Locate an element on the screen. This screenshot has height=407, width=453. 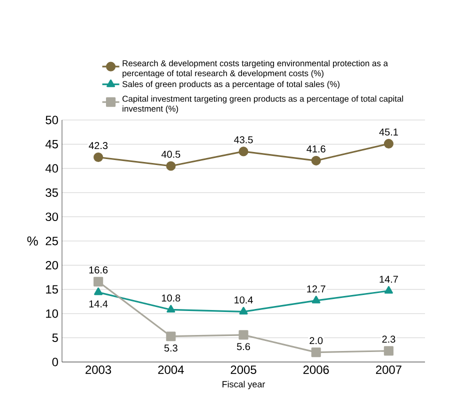
x-tick-label: 2004 is located at coordinates (171, 370).